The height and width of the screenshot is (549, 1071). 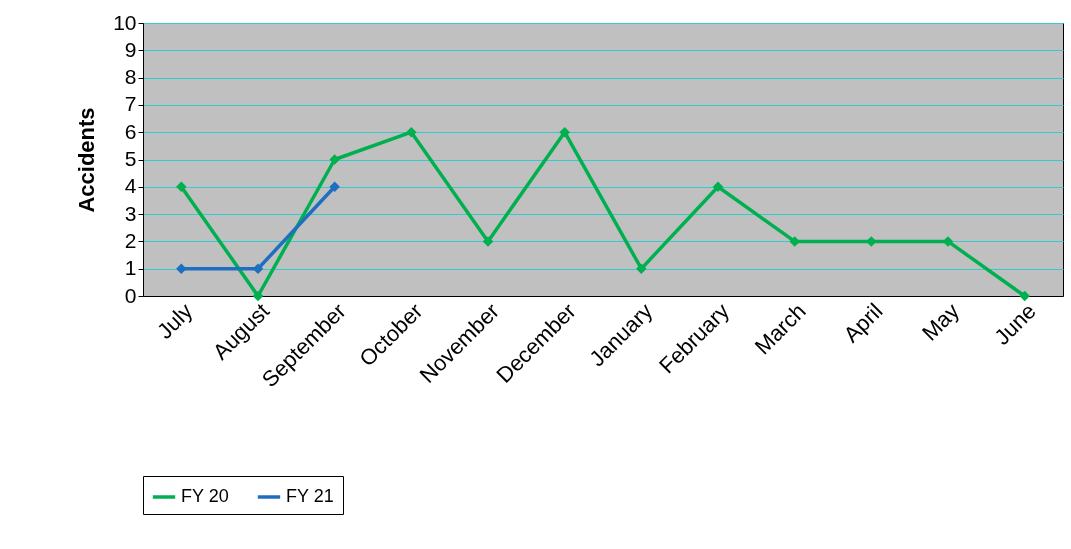 I want to click on y-tick-label: 6, so click(x=130, y=131).